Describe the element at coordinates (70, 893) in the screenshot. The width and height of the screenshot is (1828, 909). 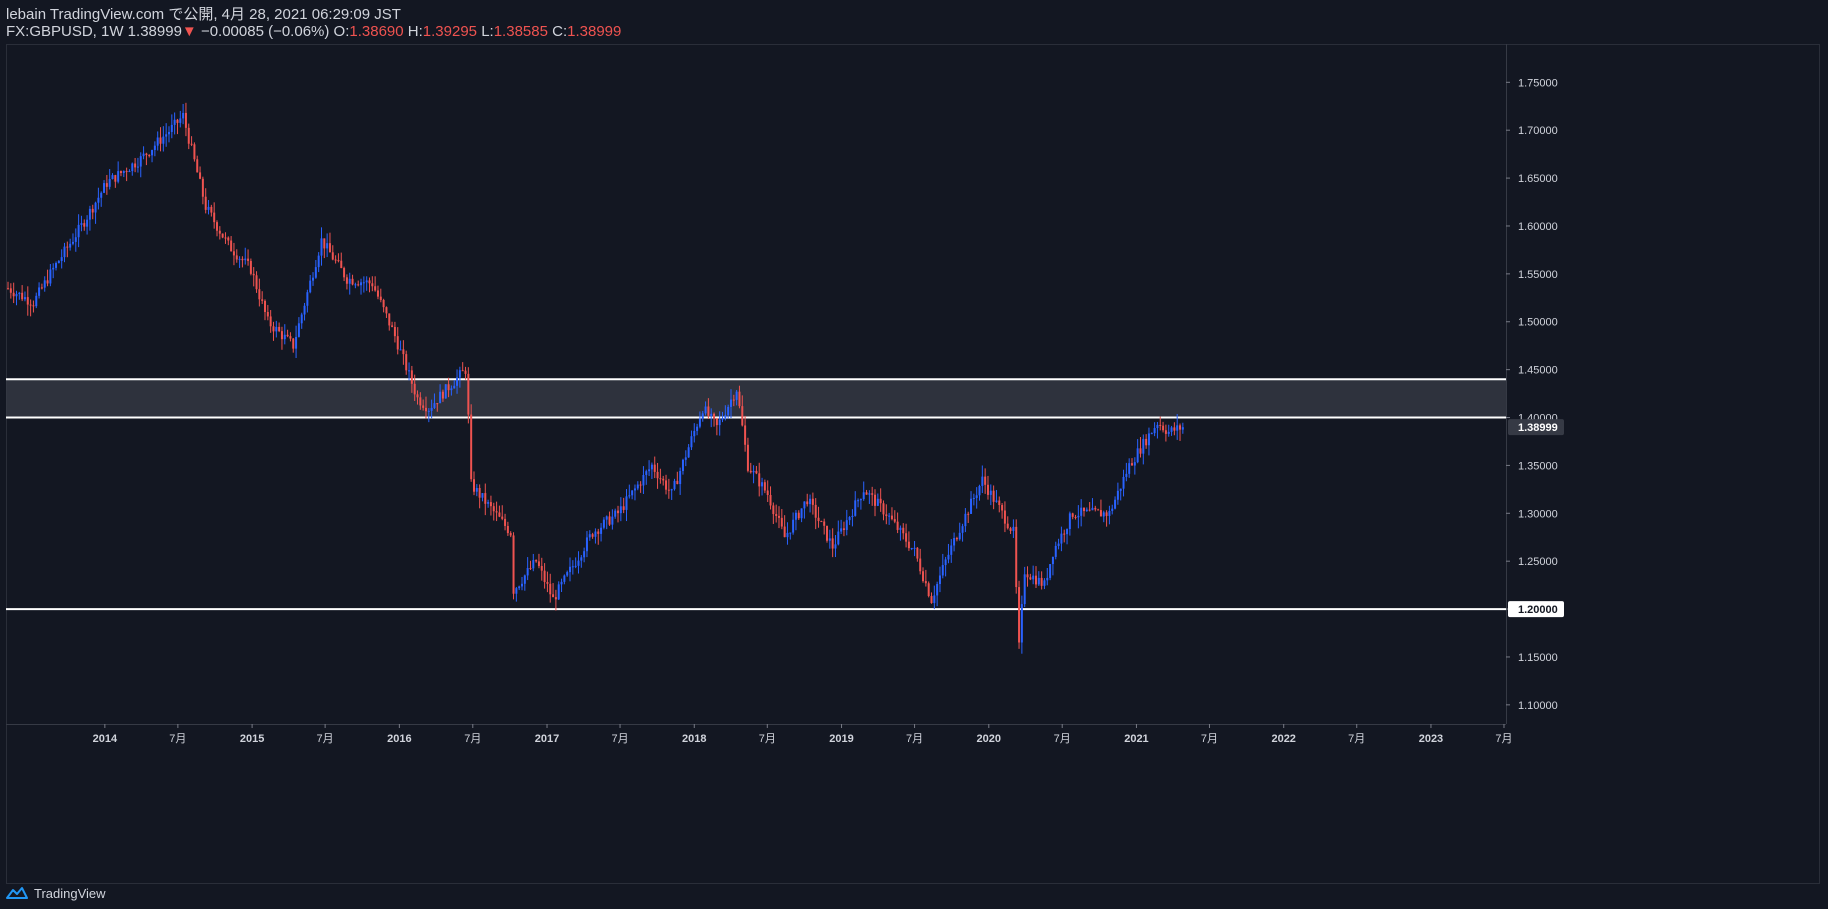
I see `brand-name: TradingView` at that location.